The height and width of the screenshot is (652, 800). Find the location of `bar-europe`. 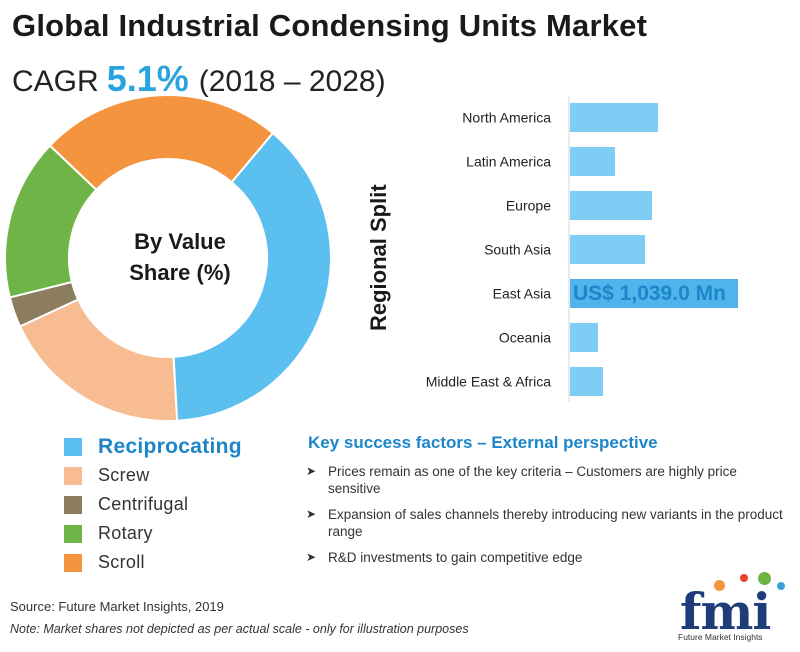

bar-europe is located at coordinates (611, 205).